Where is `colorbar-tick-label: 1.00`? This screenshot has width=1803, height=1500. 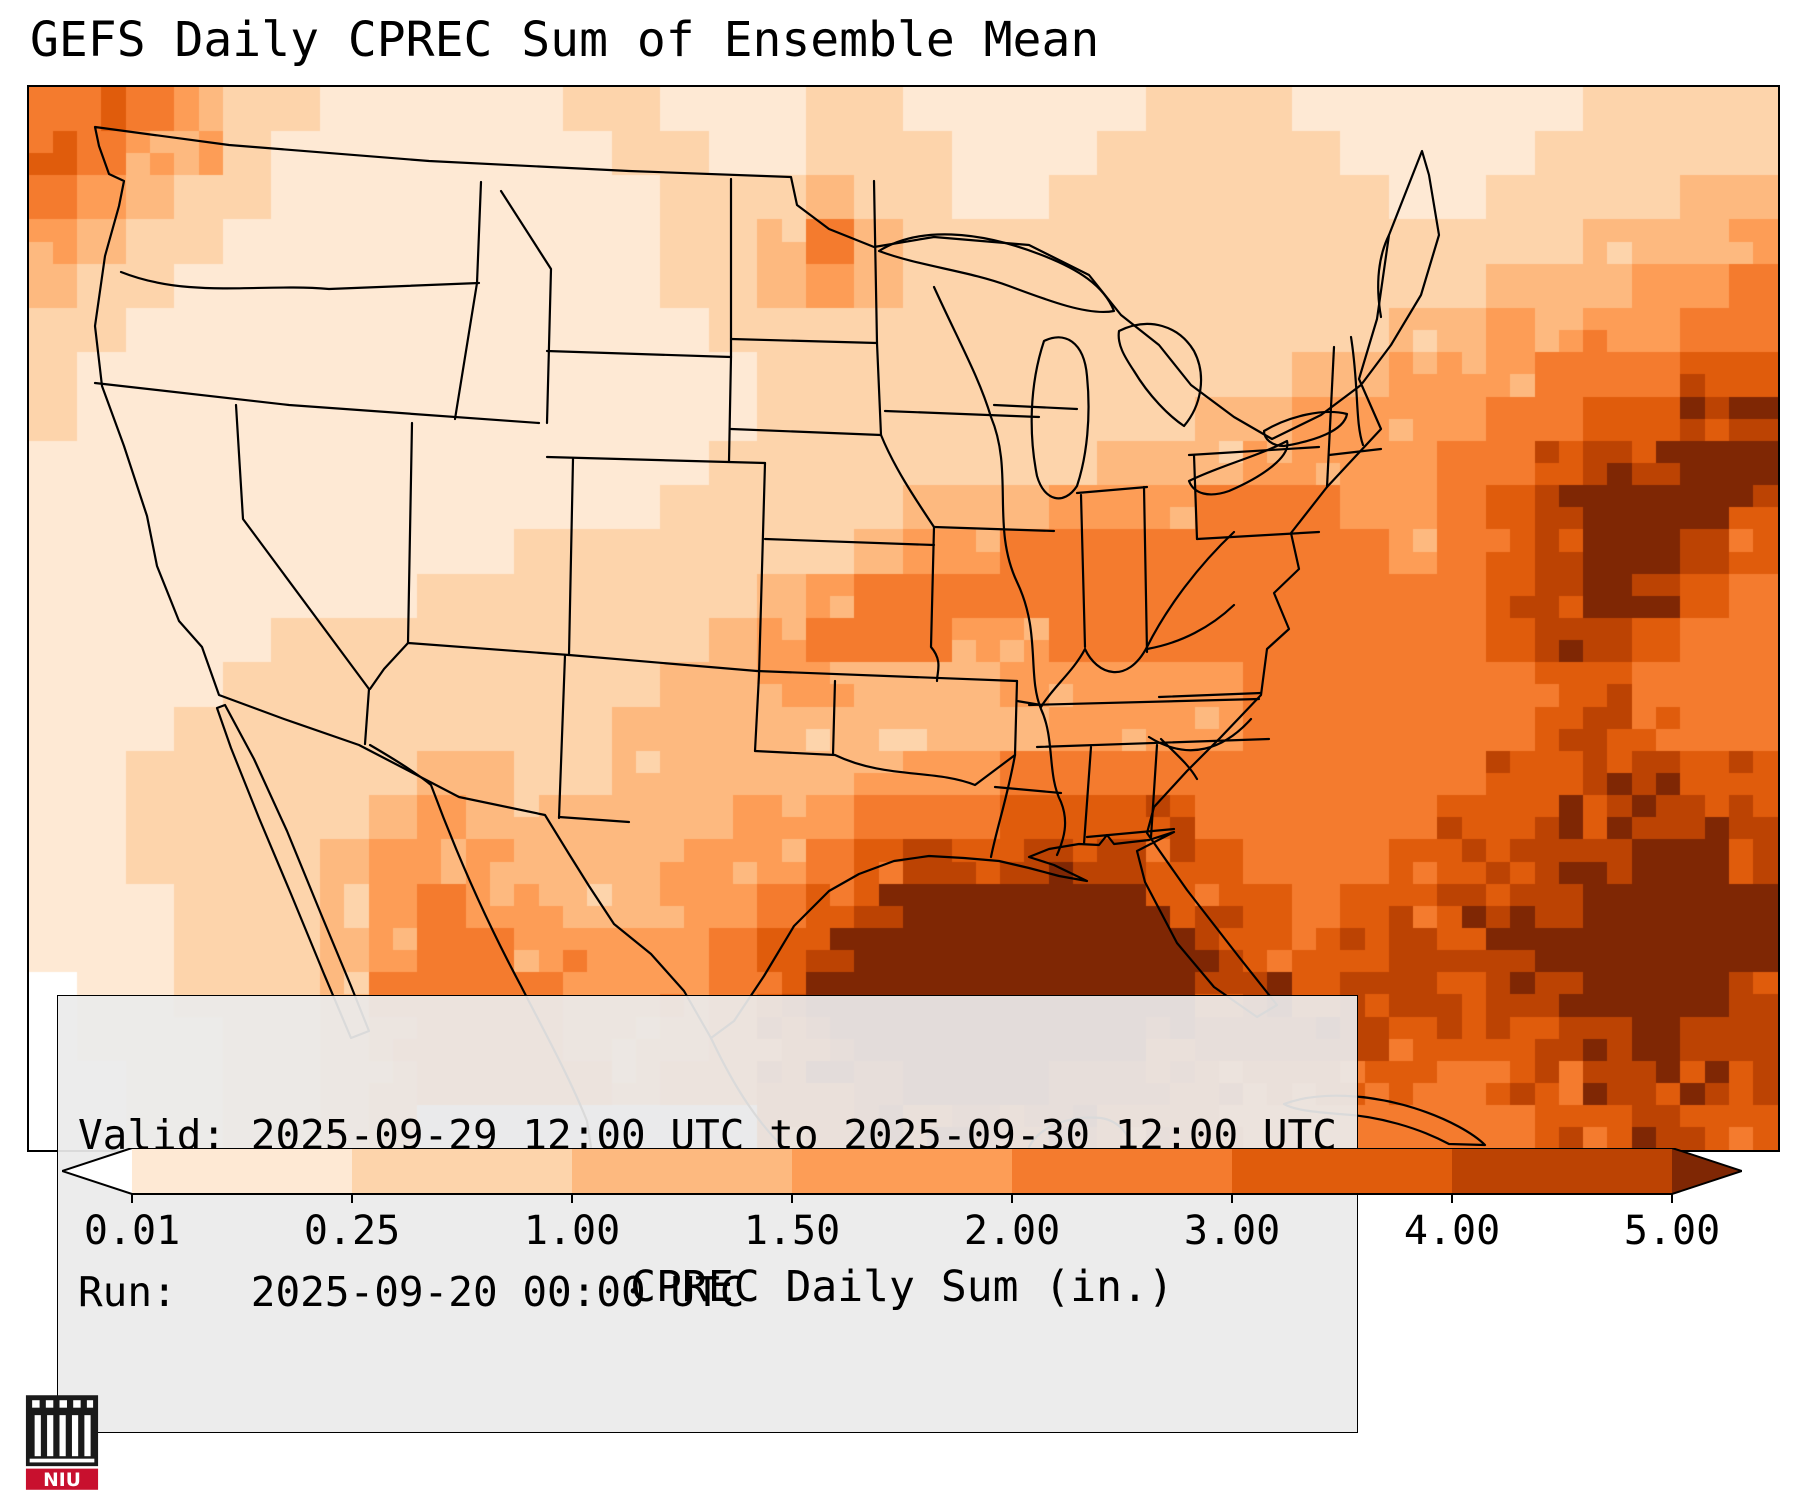
colorbar-tick-label: 1.00 is located at coordinates (572, 1231).